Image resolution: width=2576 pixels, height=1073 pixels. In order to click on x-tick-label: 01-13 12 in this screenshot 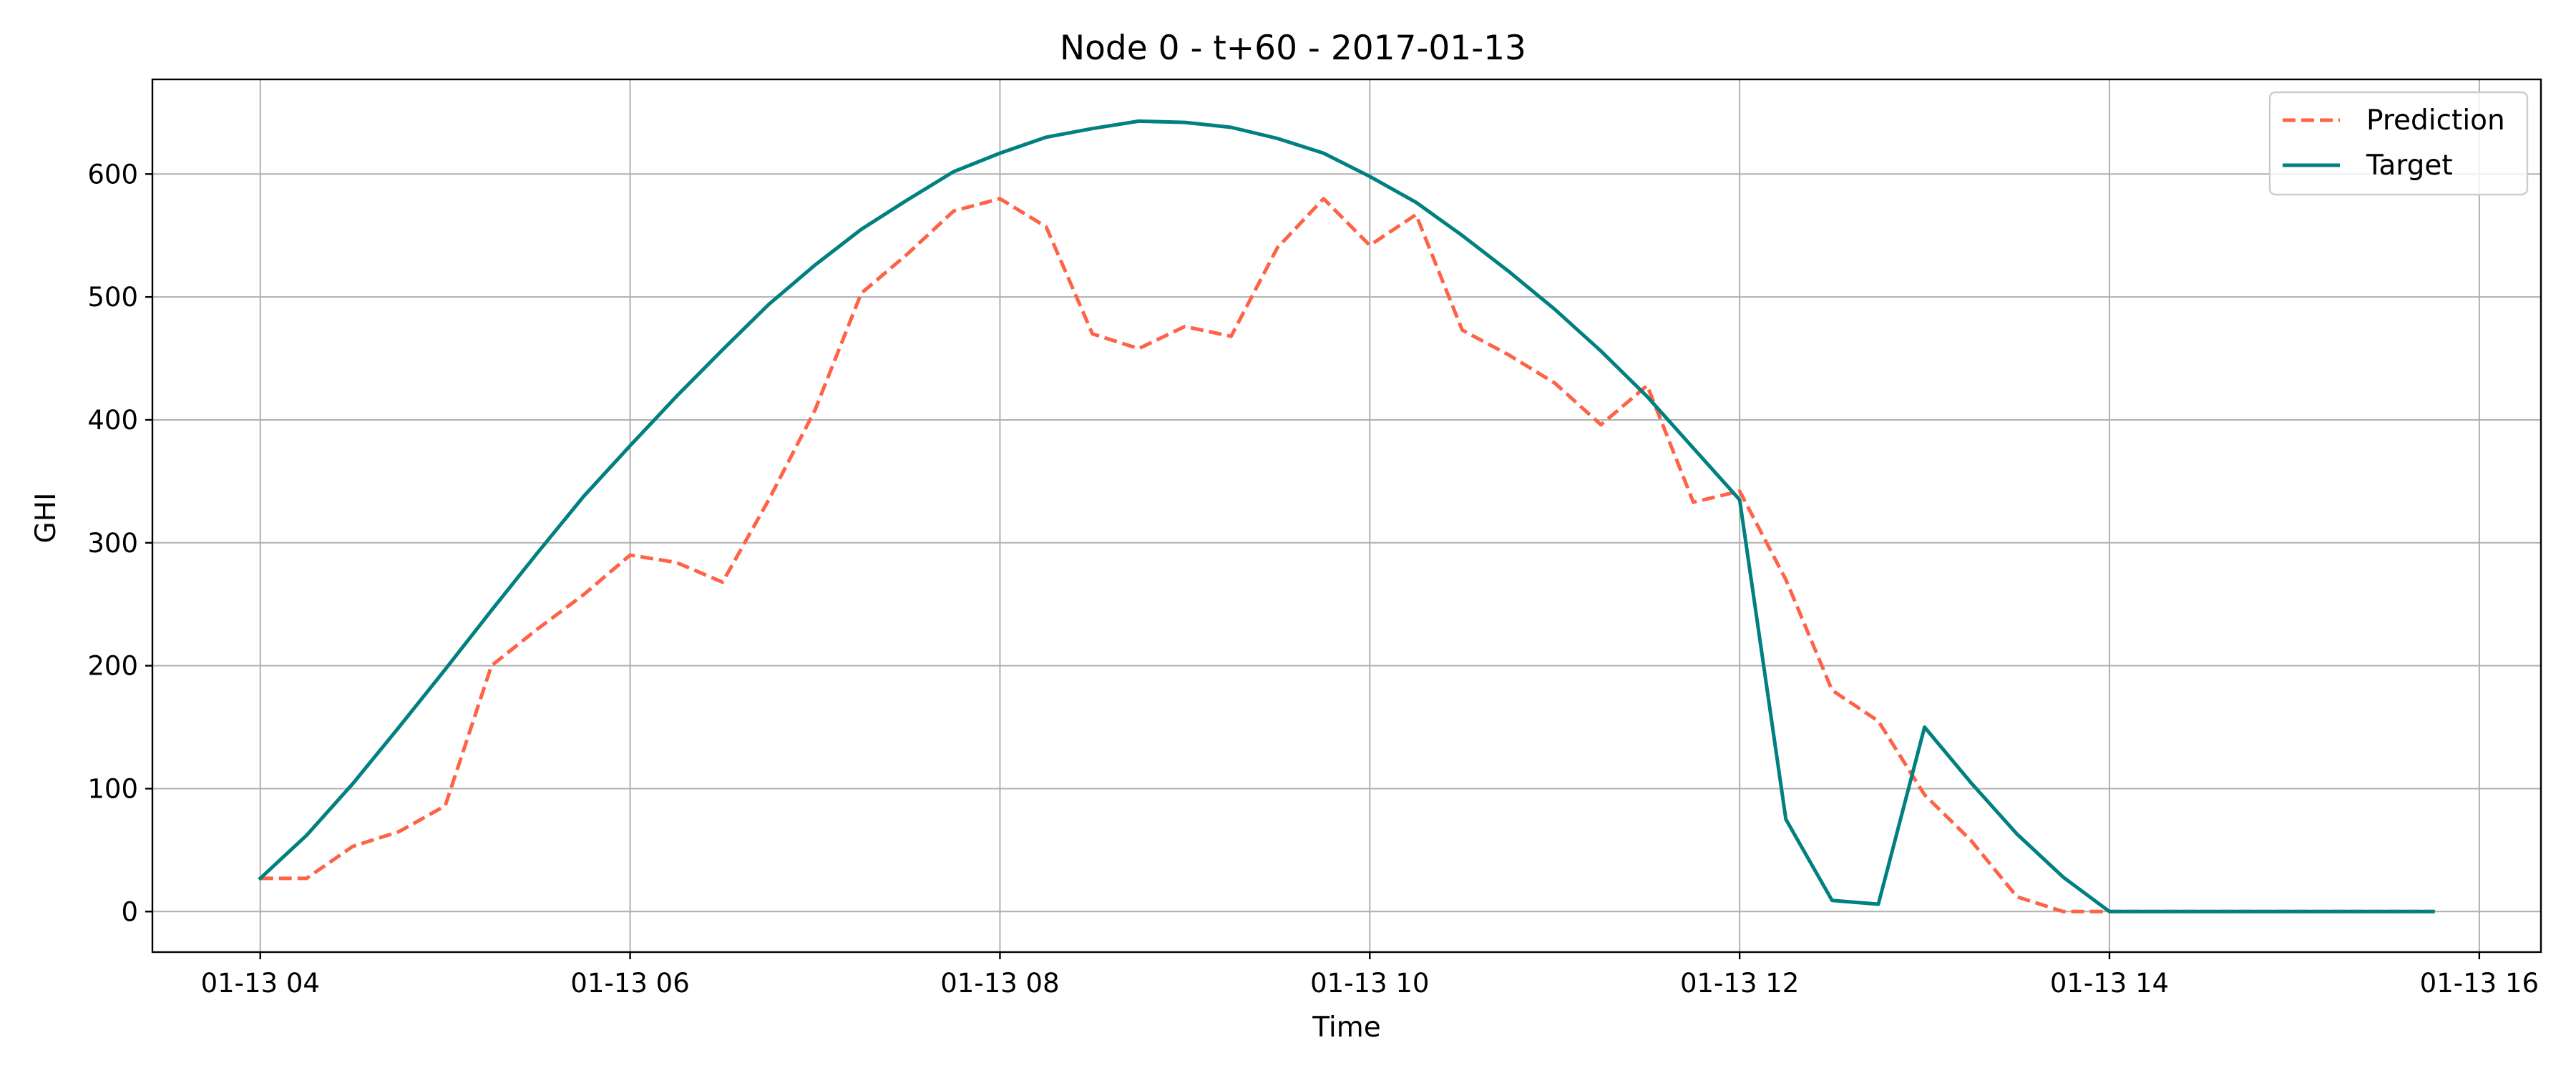, I will do `click(1739, 983)`.